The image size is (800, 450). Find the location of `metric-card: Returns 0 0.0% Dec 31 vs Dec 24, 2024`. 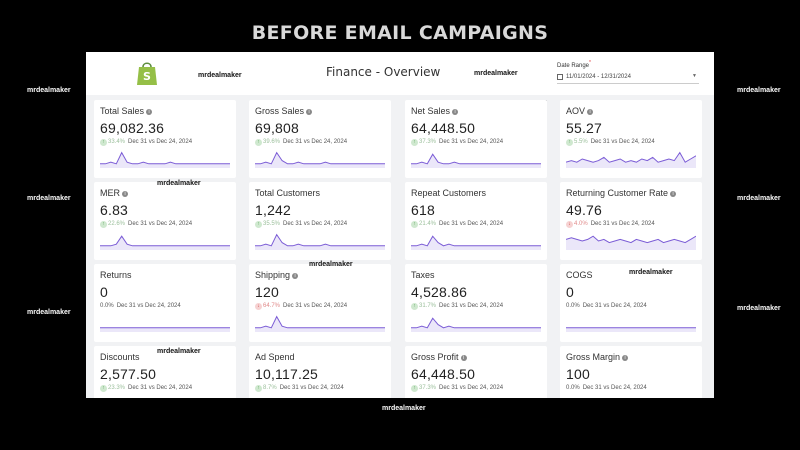

metric-card: Returns 0 0.0% Dec 31 vs Dec 24, 2024 is located at coordinates (165, 303).